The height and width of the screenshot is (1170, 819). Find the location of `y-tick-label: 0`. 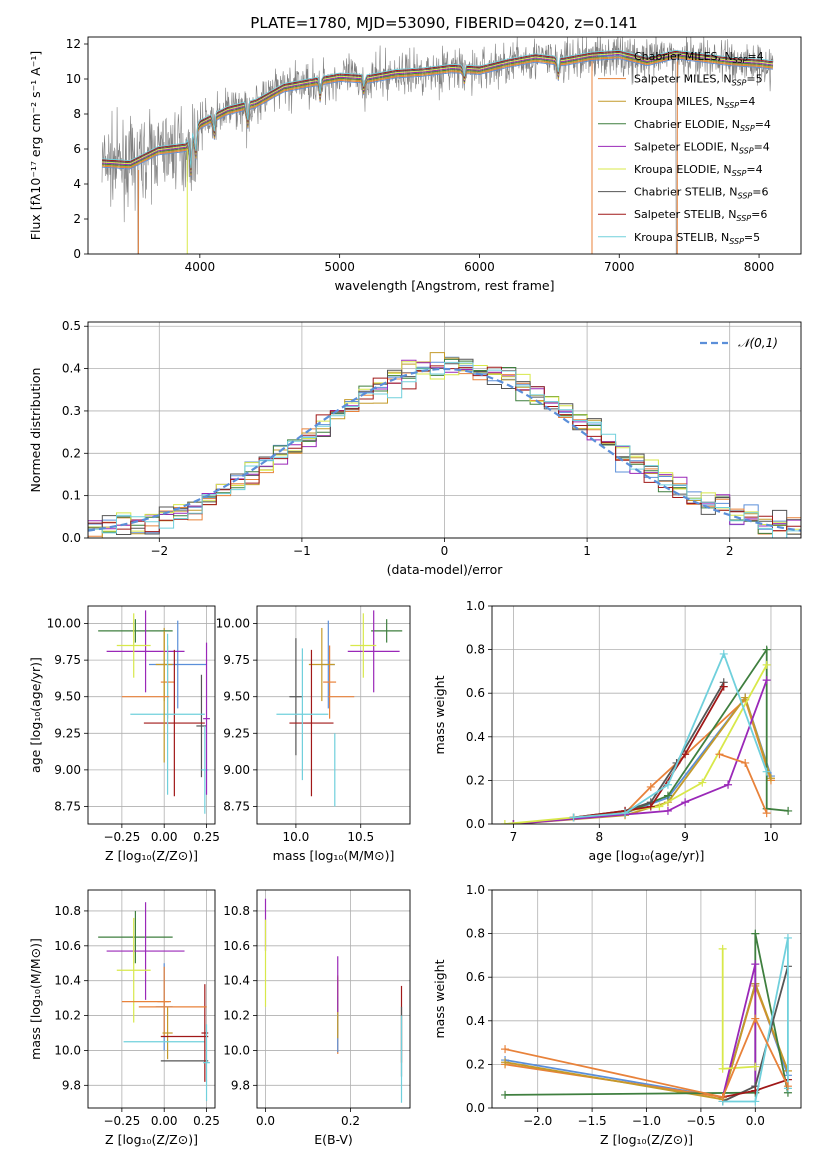

y-tick-label: 0 is located at coordinates (77, 254).